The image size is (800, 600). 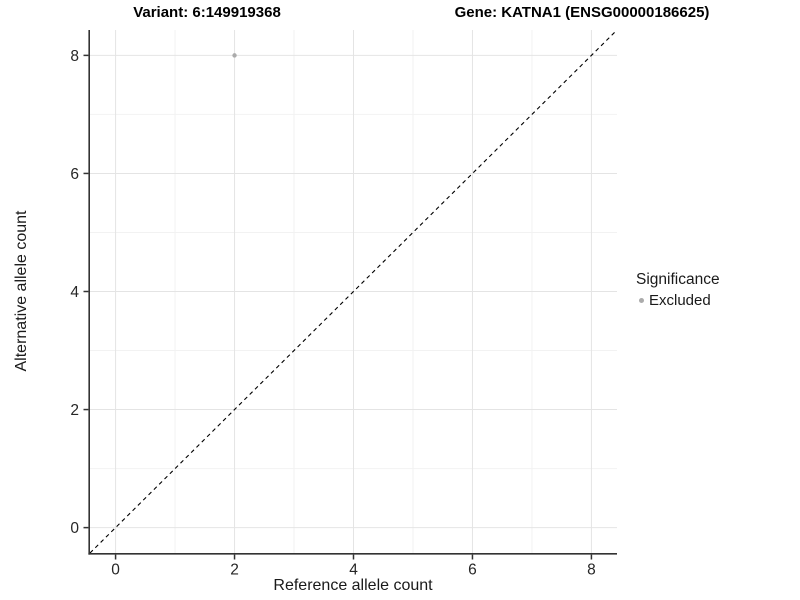 I want to click on y-tick-label: 8, so click(x=74, y=56).